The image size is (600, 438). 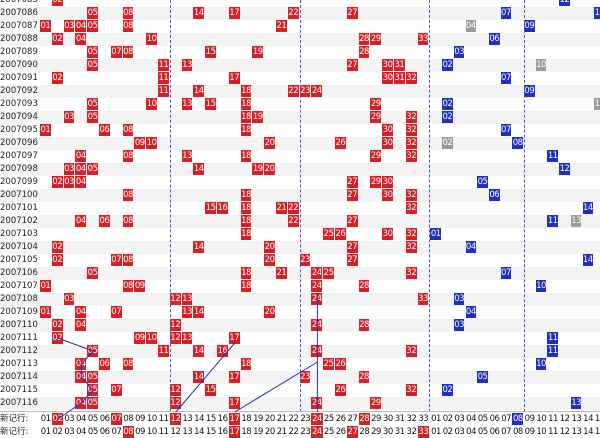 What do you see at coordinates (328, 234) in the screenshot?
I see `red-ball: 25` at bounding box center [328, 234].